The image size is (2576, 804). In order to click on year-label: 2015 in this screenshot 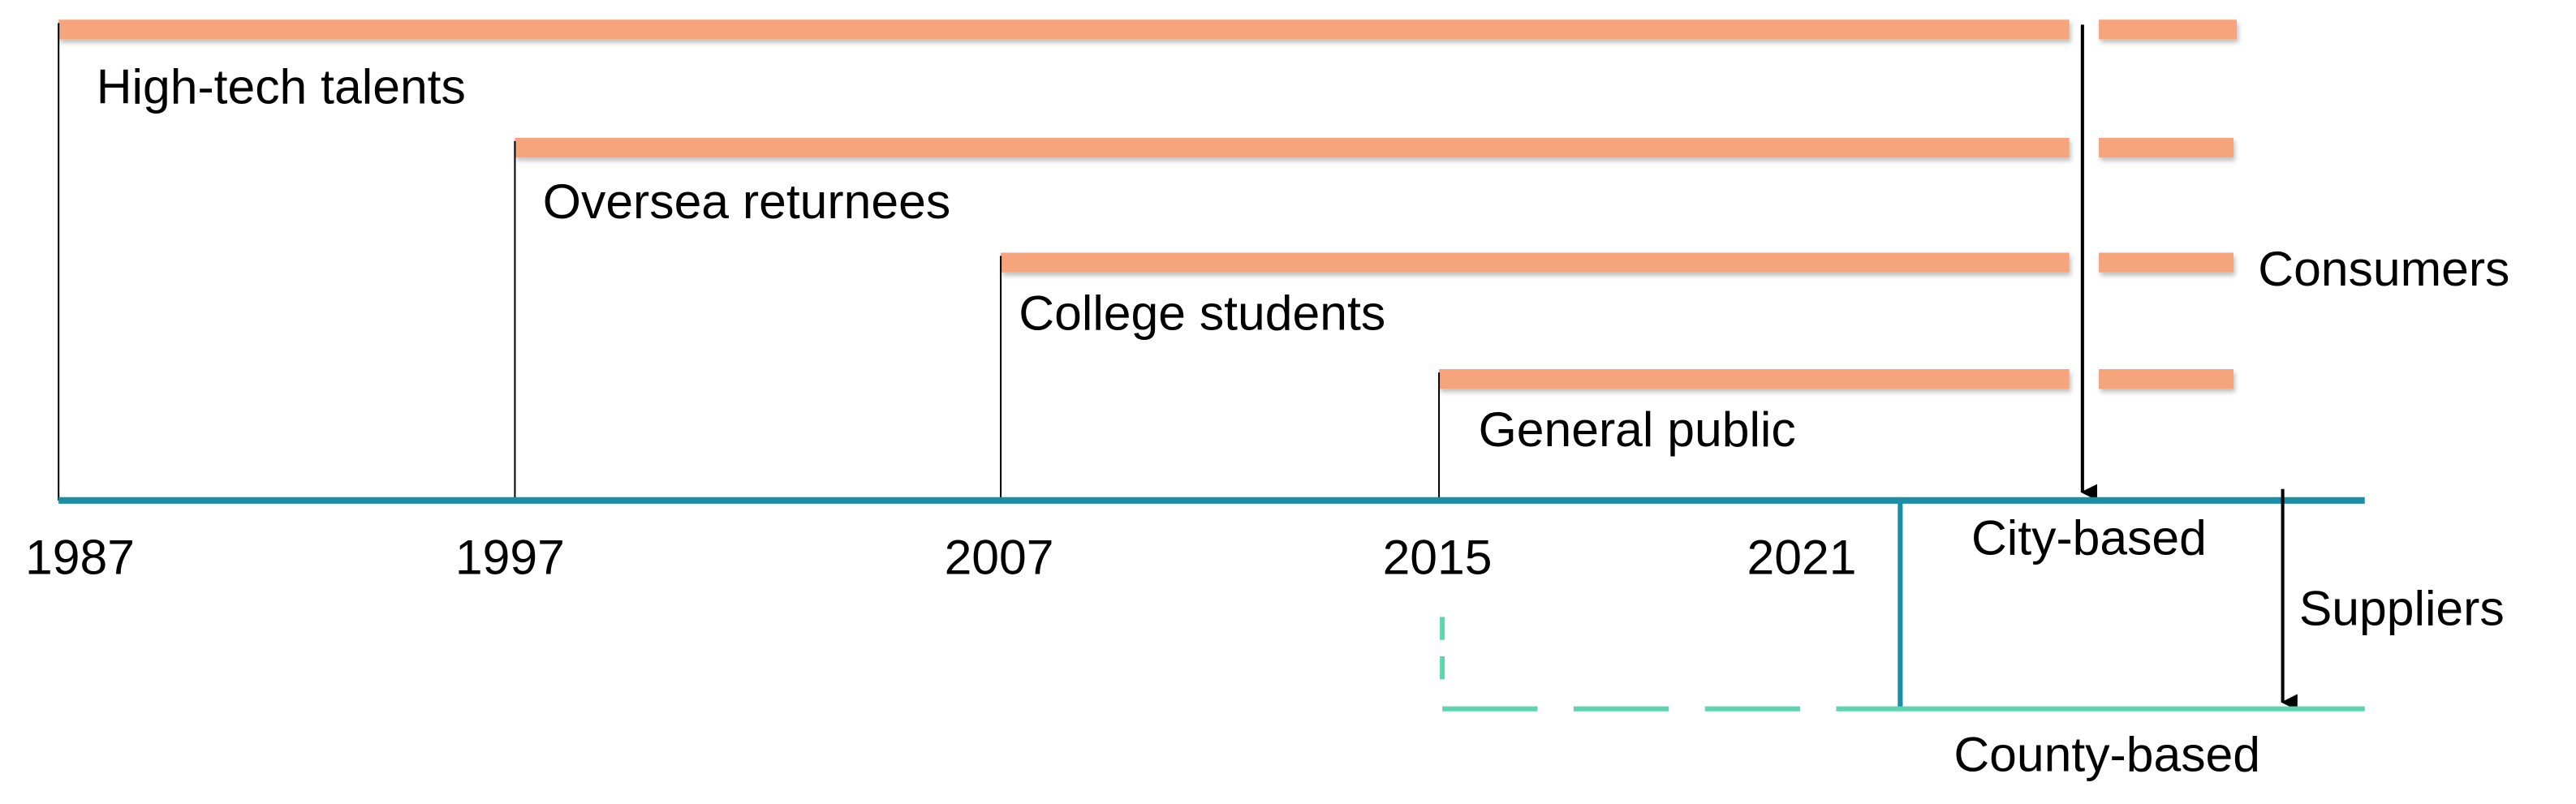, I will do `click(1438, 557)`.